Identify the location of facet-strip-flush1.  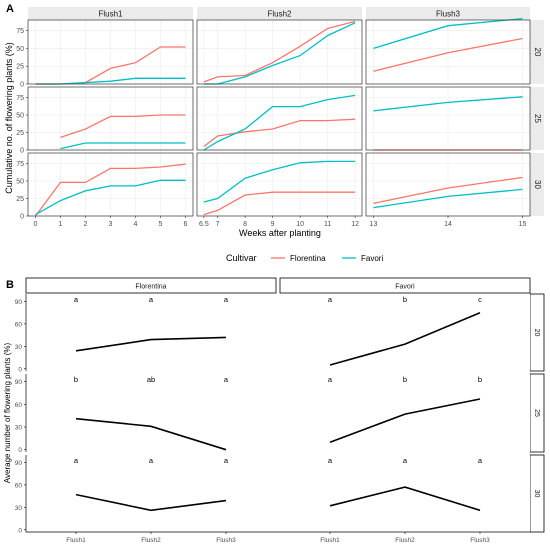
(110, 13).